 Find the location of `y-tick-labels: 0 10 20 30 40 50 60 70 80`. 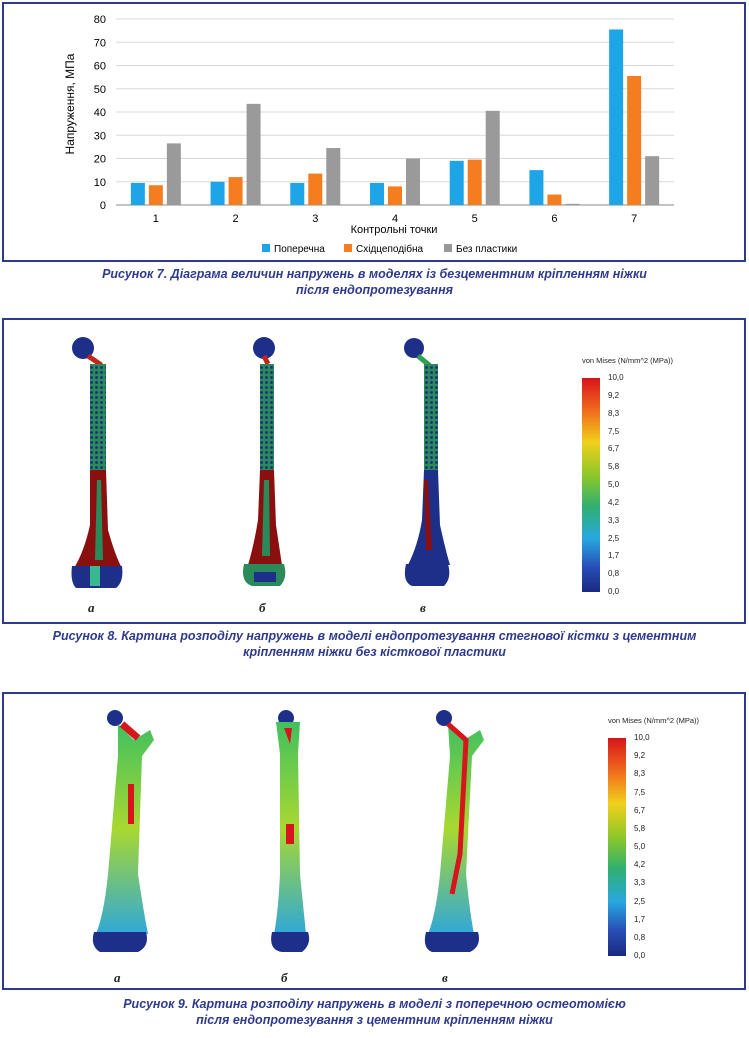

y-tick-labels: 0 10 20 30 40 50 60 70 80 is located at coordinates (100, 113).